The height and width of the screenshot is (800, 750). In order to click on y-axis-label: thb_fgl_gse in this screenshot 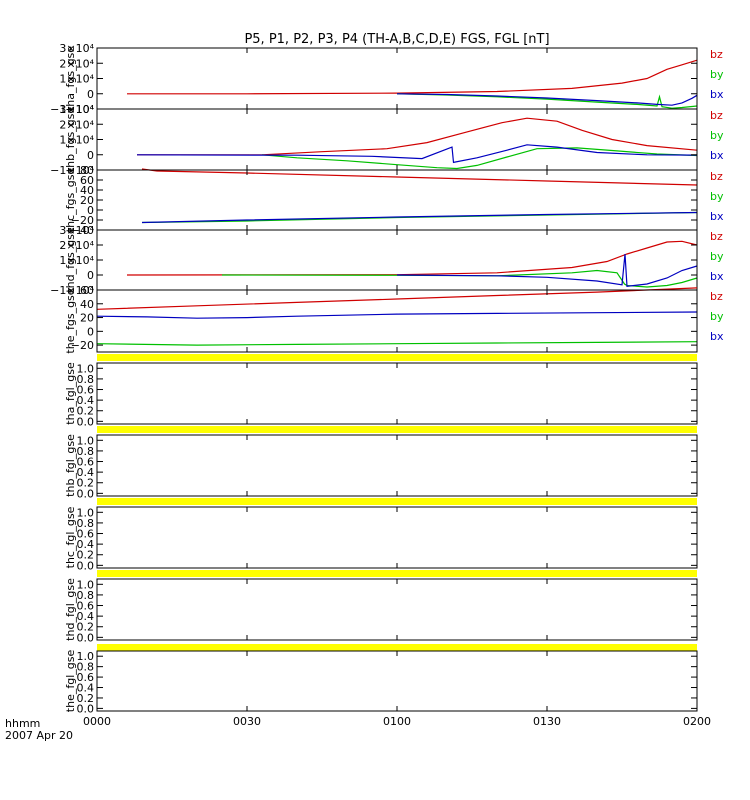, I will do `click(70, 465)`.